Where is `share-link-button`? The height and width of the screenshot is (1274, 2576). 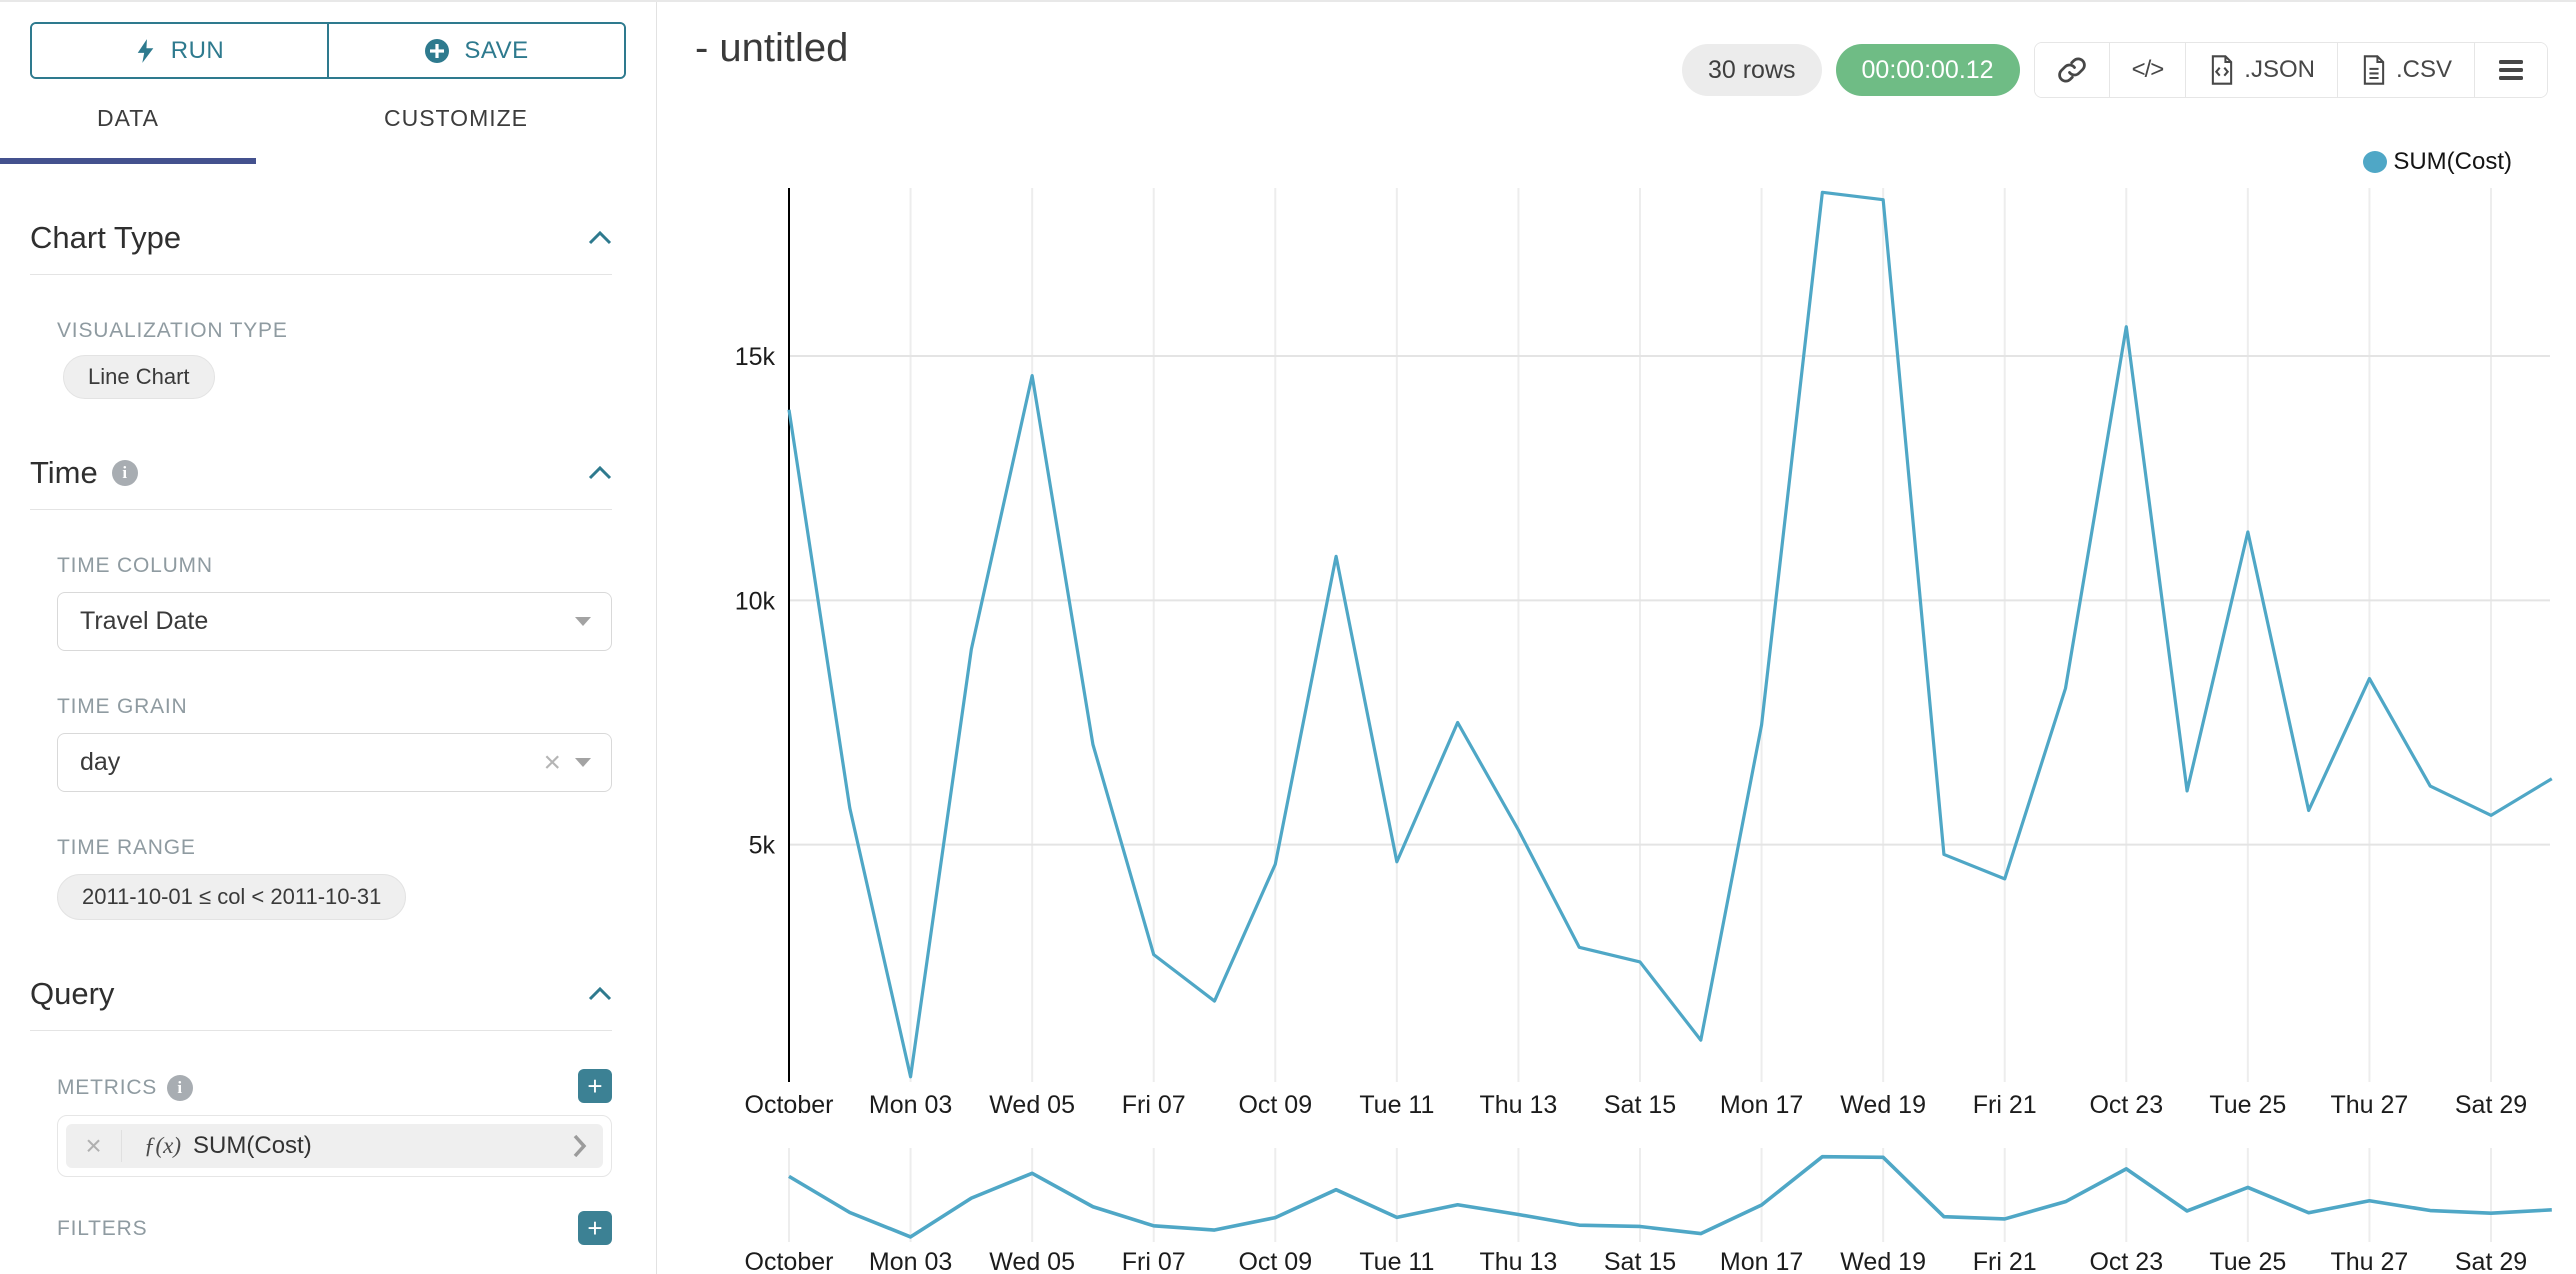
share-link-button is located at coordinates (2071, 70).